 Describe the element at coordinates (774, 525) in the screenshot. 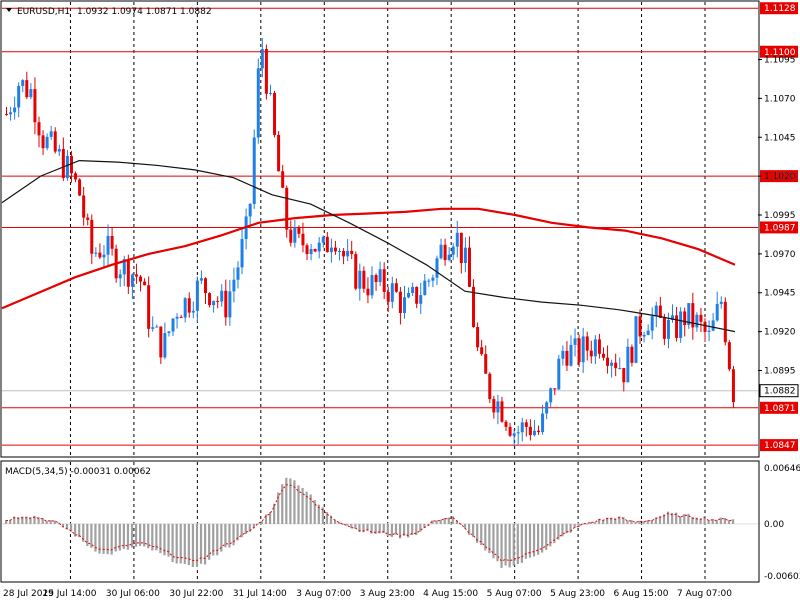

I see `macd-tick-zero: 0.00` at that location.